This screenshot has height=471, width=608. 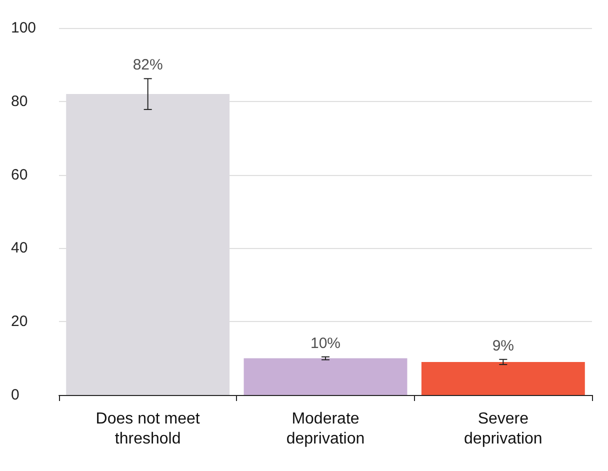 I want to click on y-tick-label: 60, so click(x=19, y=175).